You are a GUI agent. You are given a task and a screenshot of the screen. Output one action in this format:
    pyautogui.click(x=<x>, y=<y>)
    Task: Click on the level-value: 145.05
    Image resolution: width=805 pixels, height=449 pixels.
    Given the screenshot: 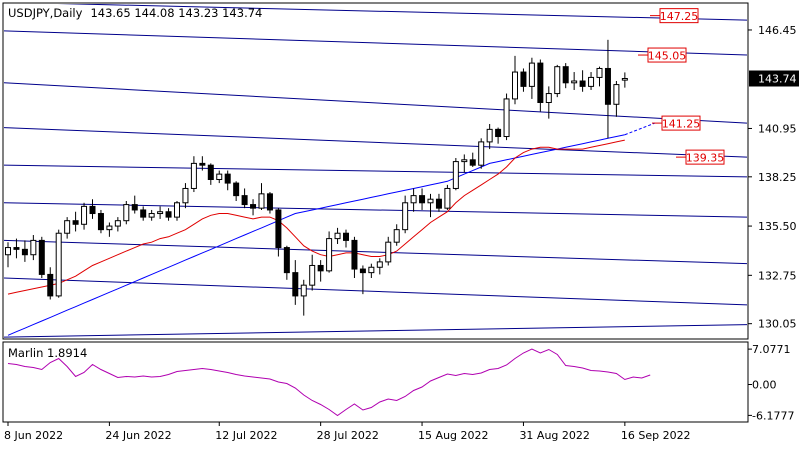 What is the action you would take?
    pyautogui.click(x=667, y=56)
    